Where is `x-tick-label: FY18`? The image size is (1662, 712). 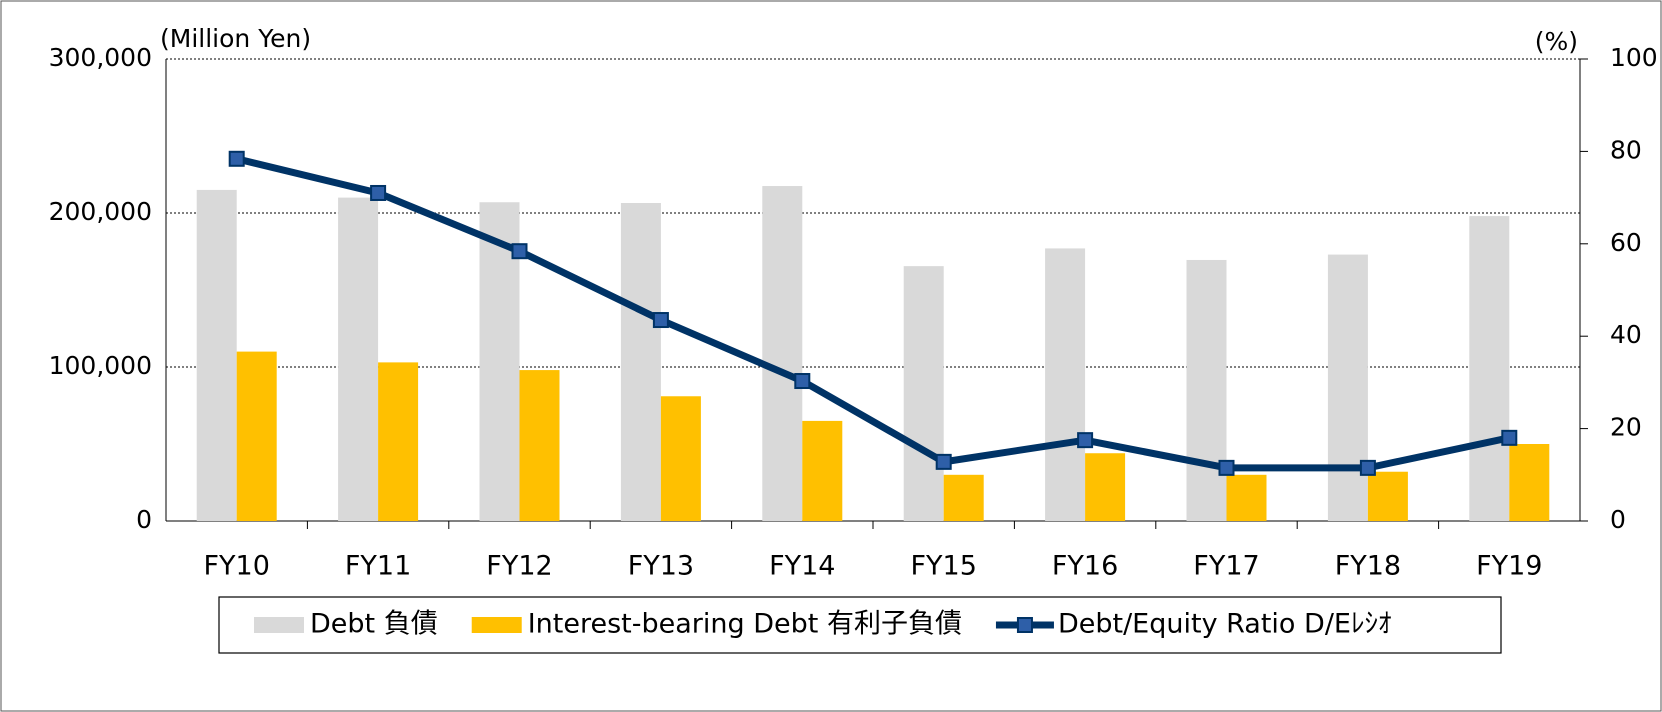
x-tick-label: FY18 is located at coordinates (1368, 566).